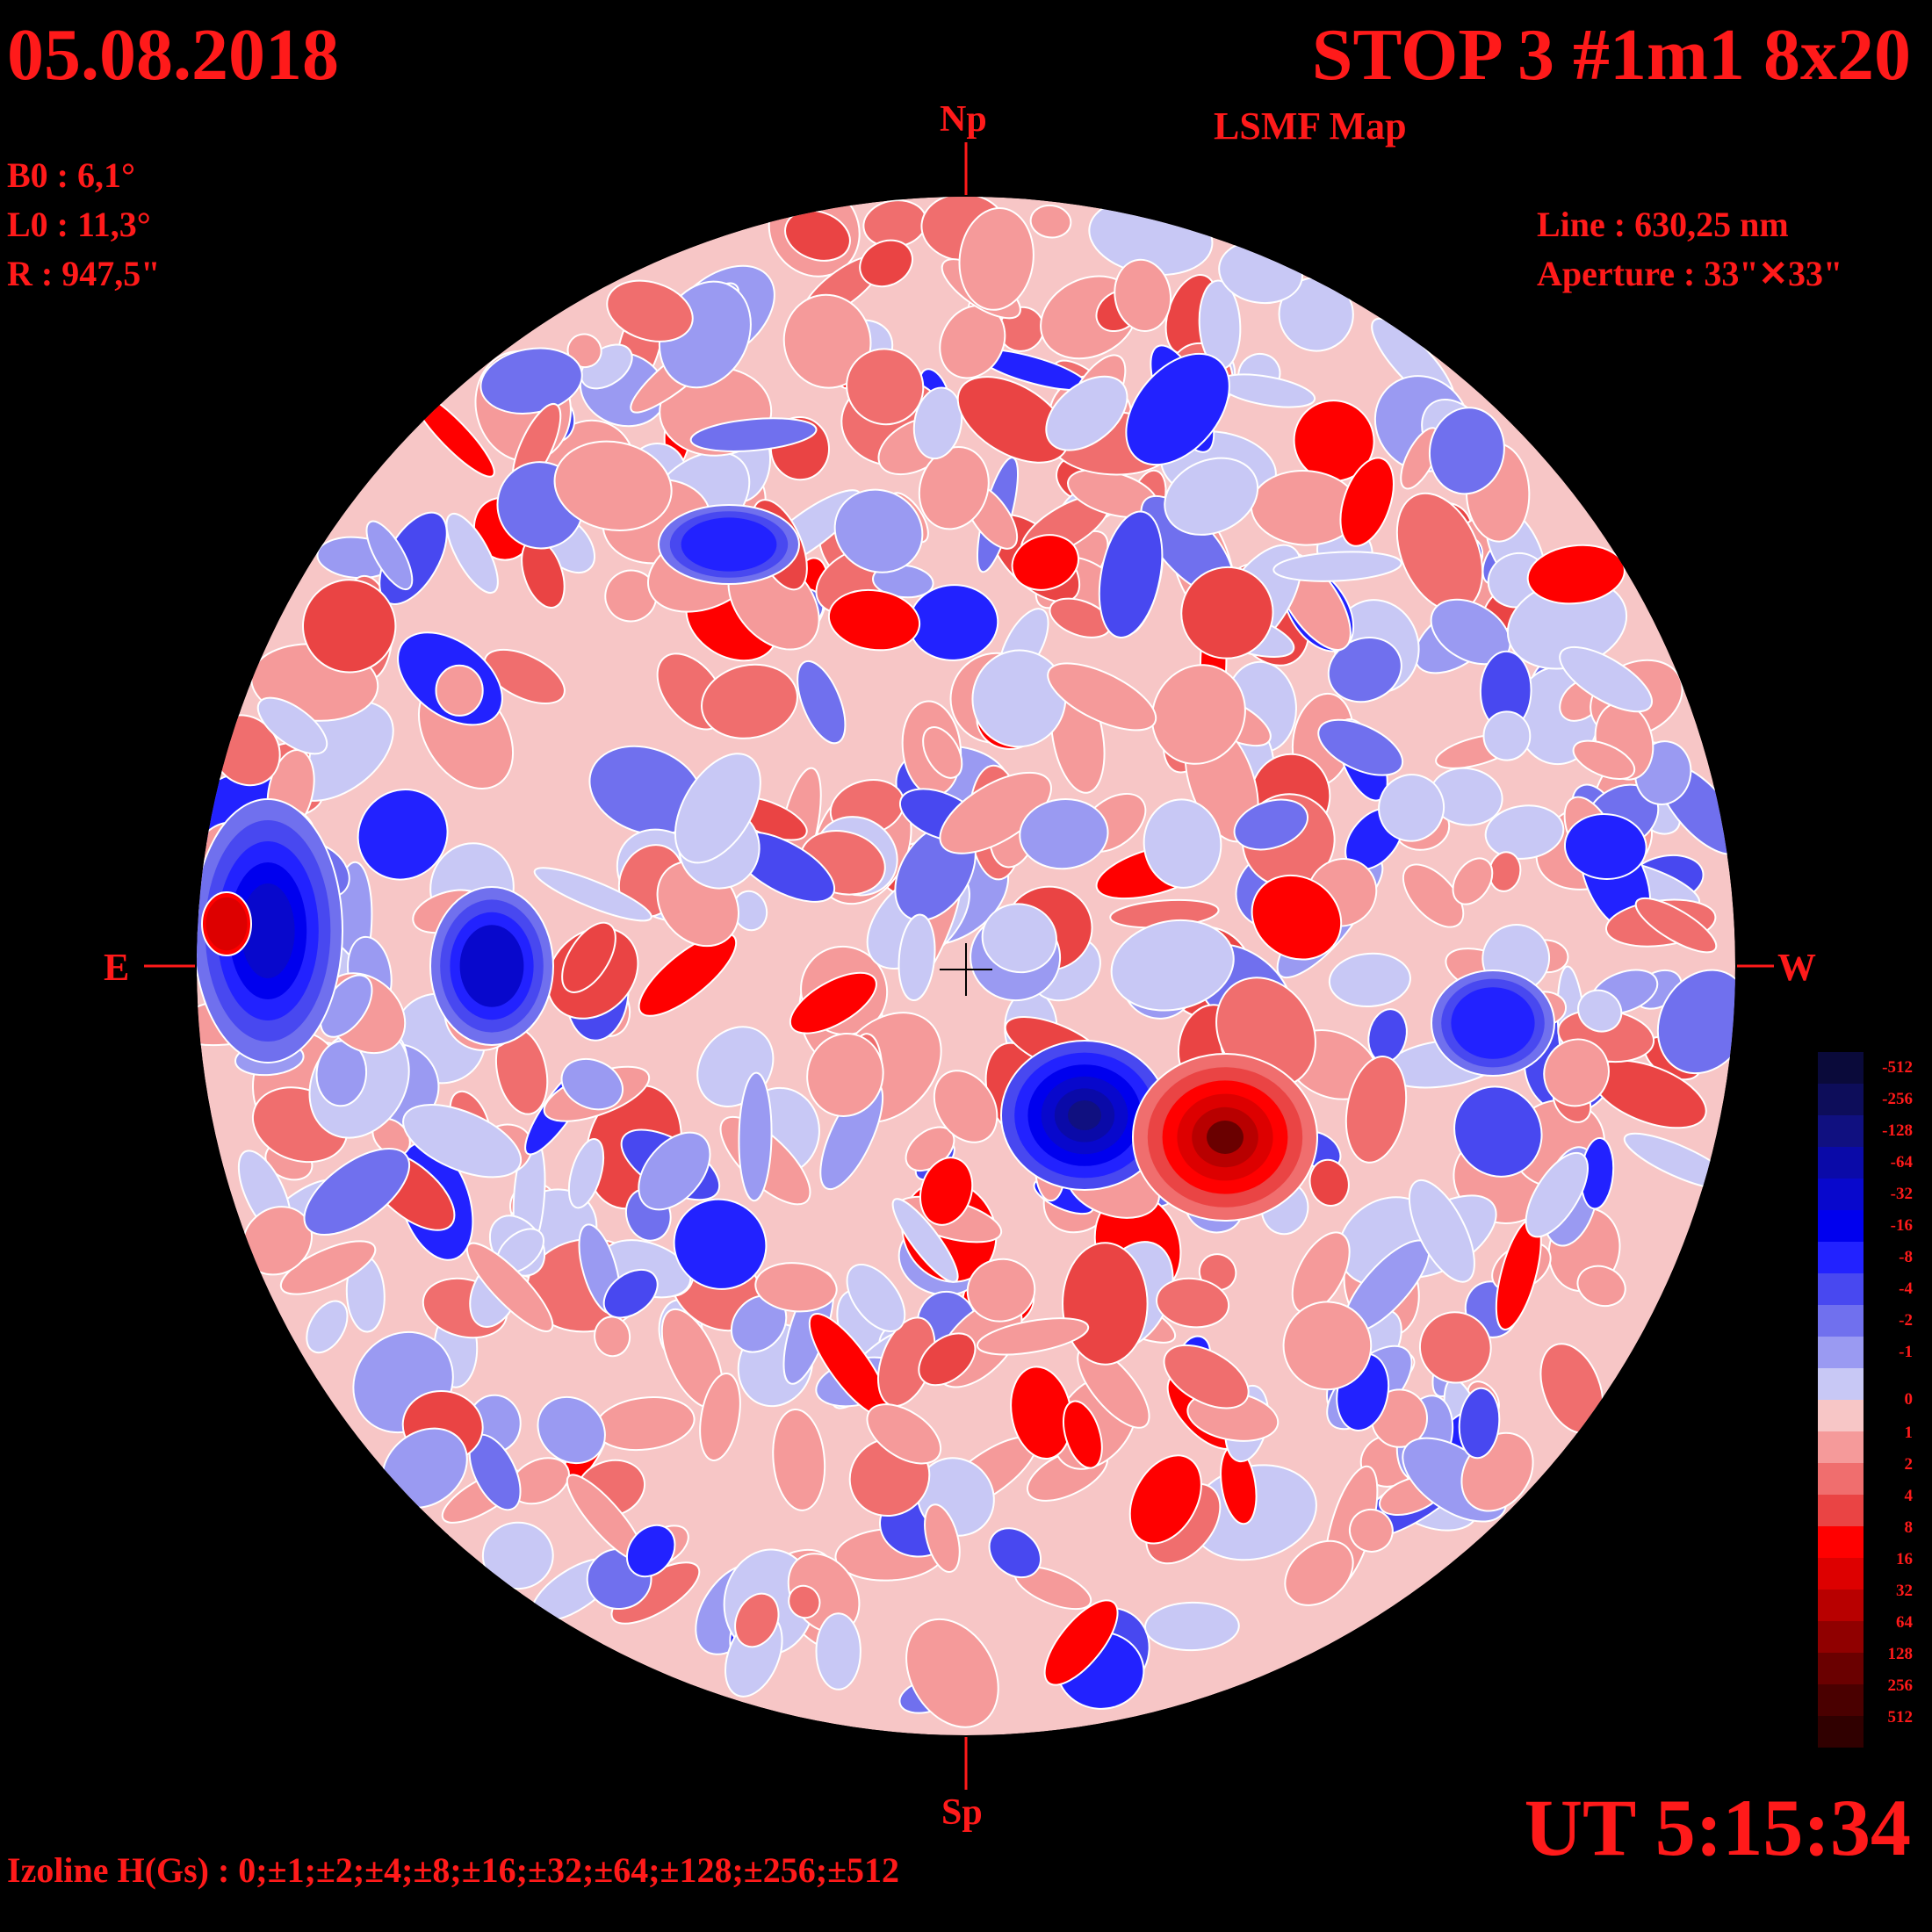  What do you see at coordinates (268, 931) in the screenshot?
I see `east-limb-negative` at bounding box center [268, 931].